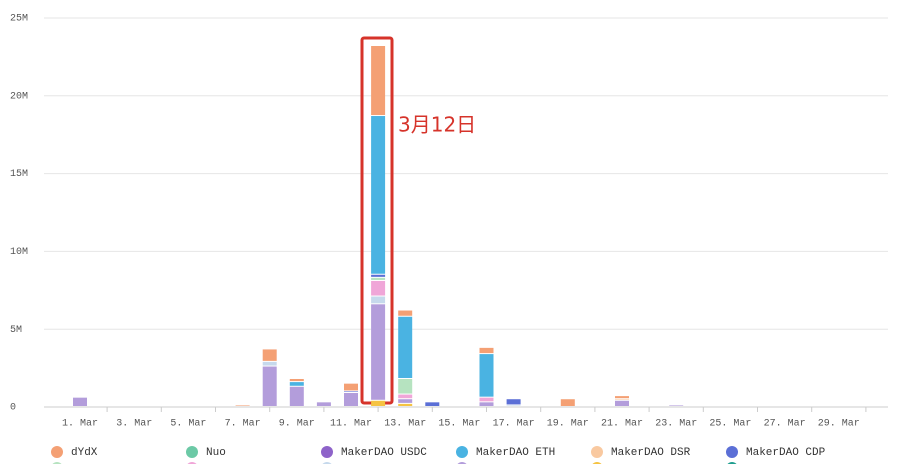 The width and height of the screenshot is (922, 464). I want to click on x-tick-label: 21. Mar, so click(622, 424).